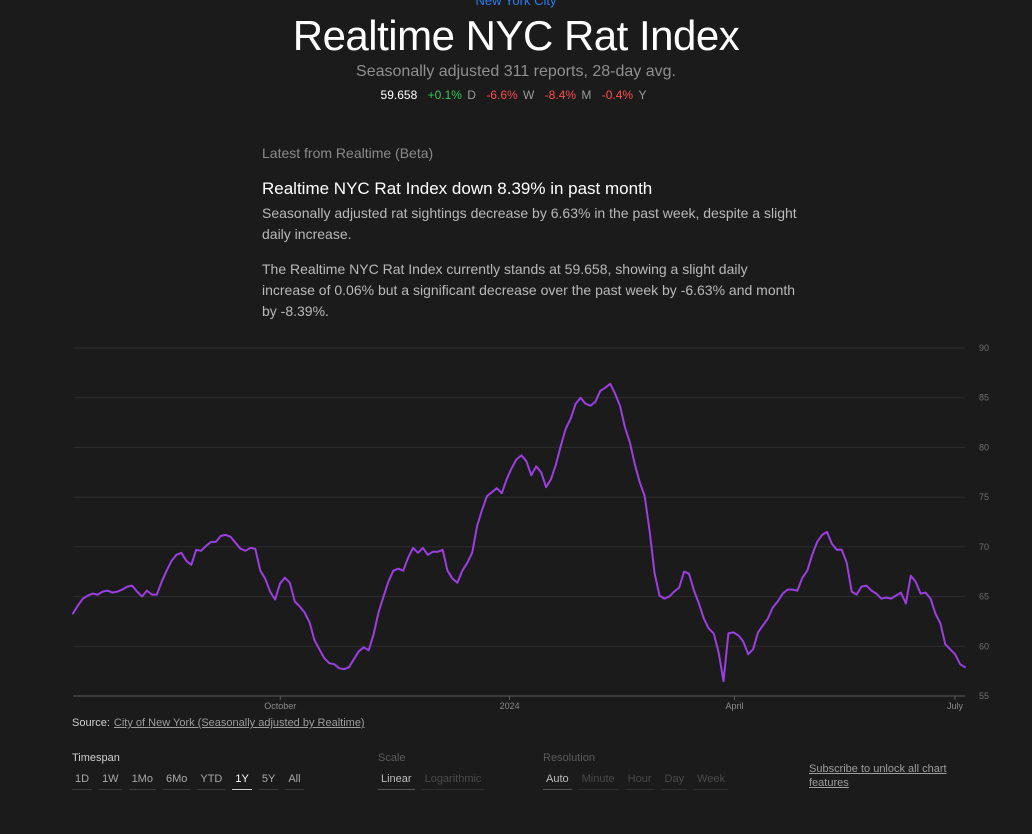  What do you see at coordinates (984, 497) in the screenshot?
I see `y-tick-label: 75` at bounding box center [984, 497].